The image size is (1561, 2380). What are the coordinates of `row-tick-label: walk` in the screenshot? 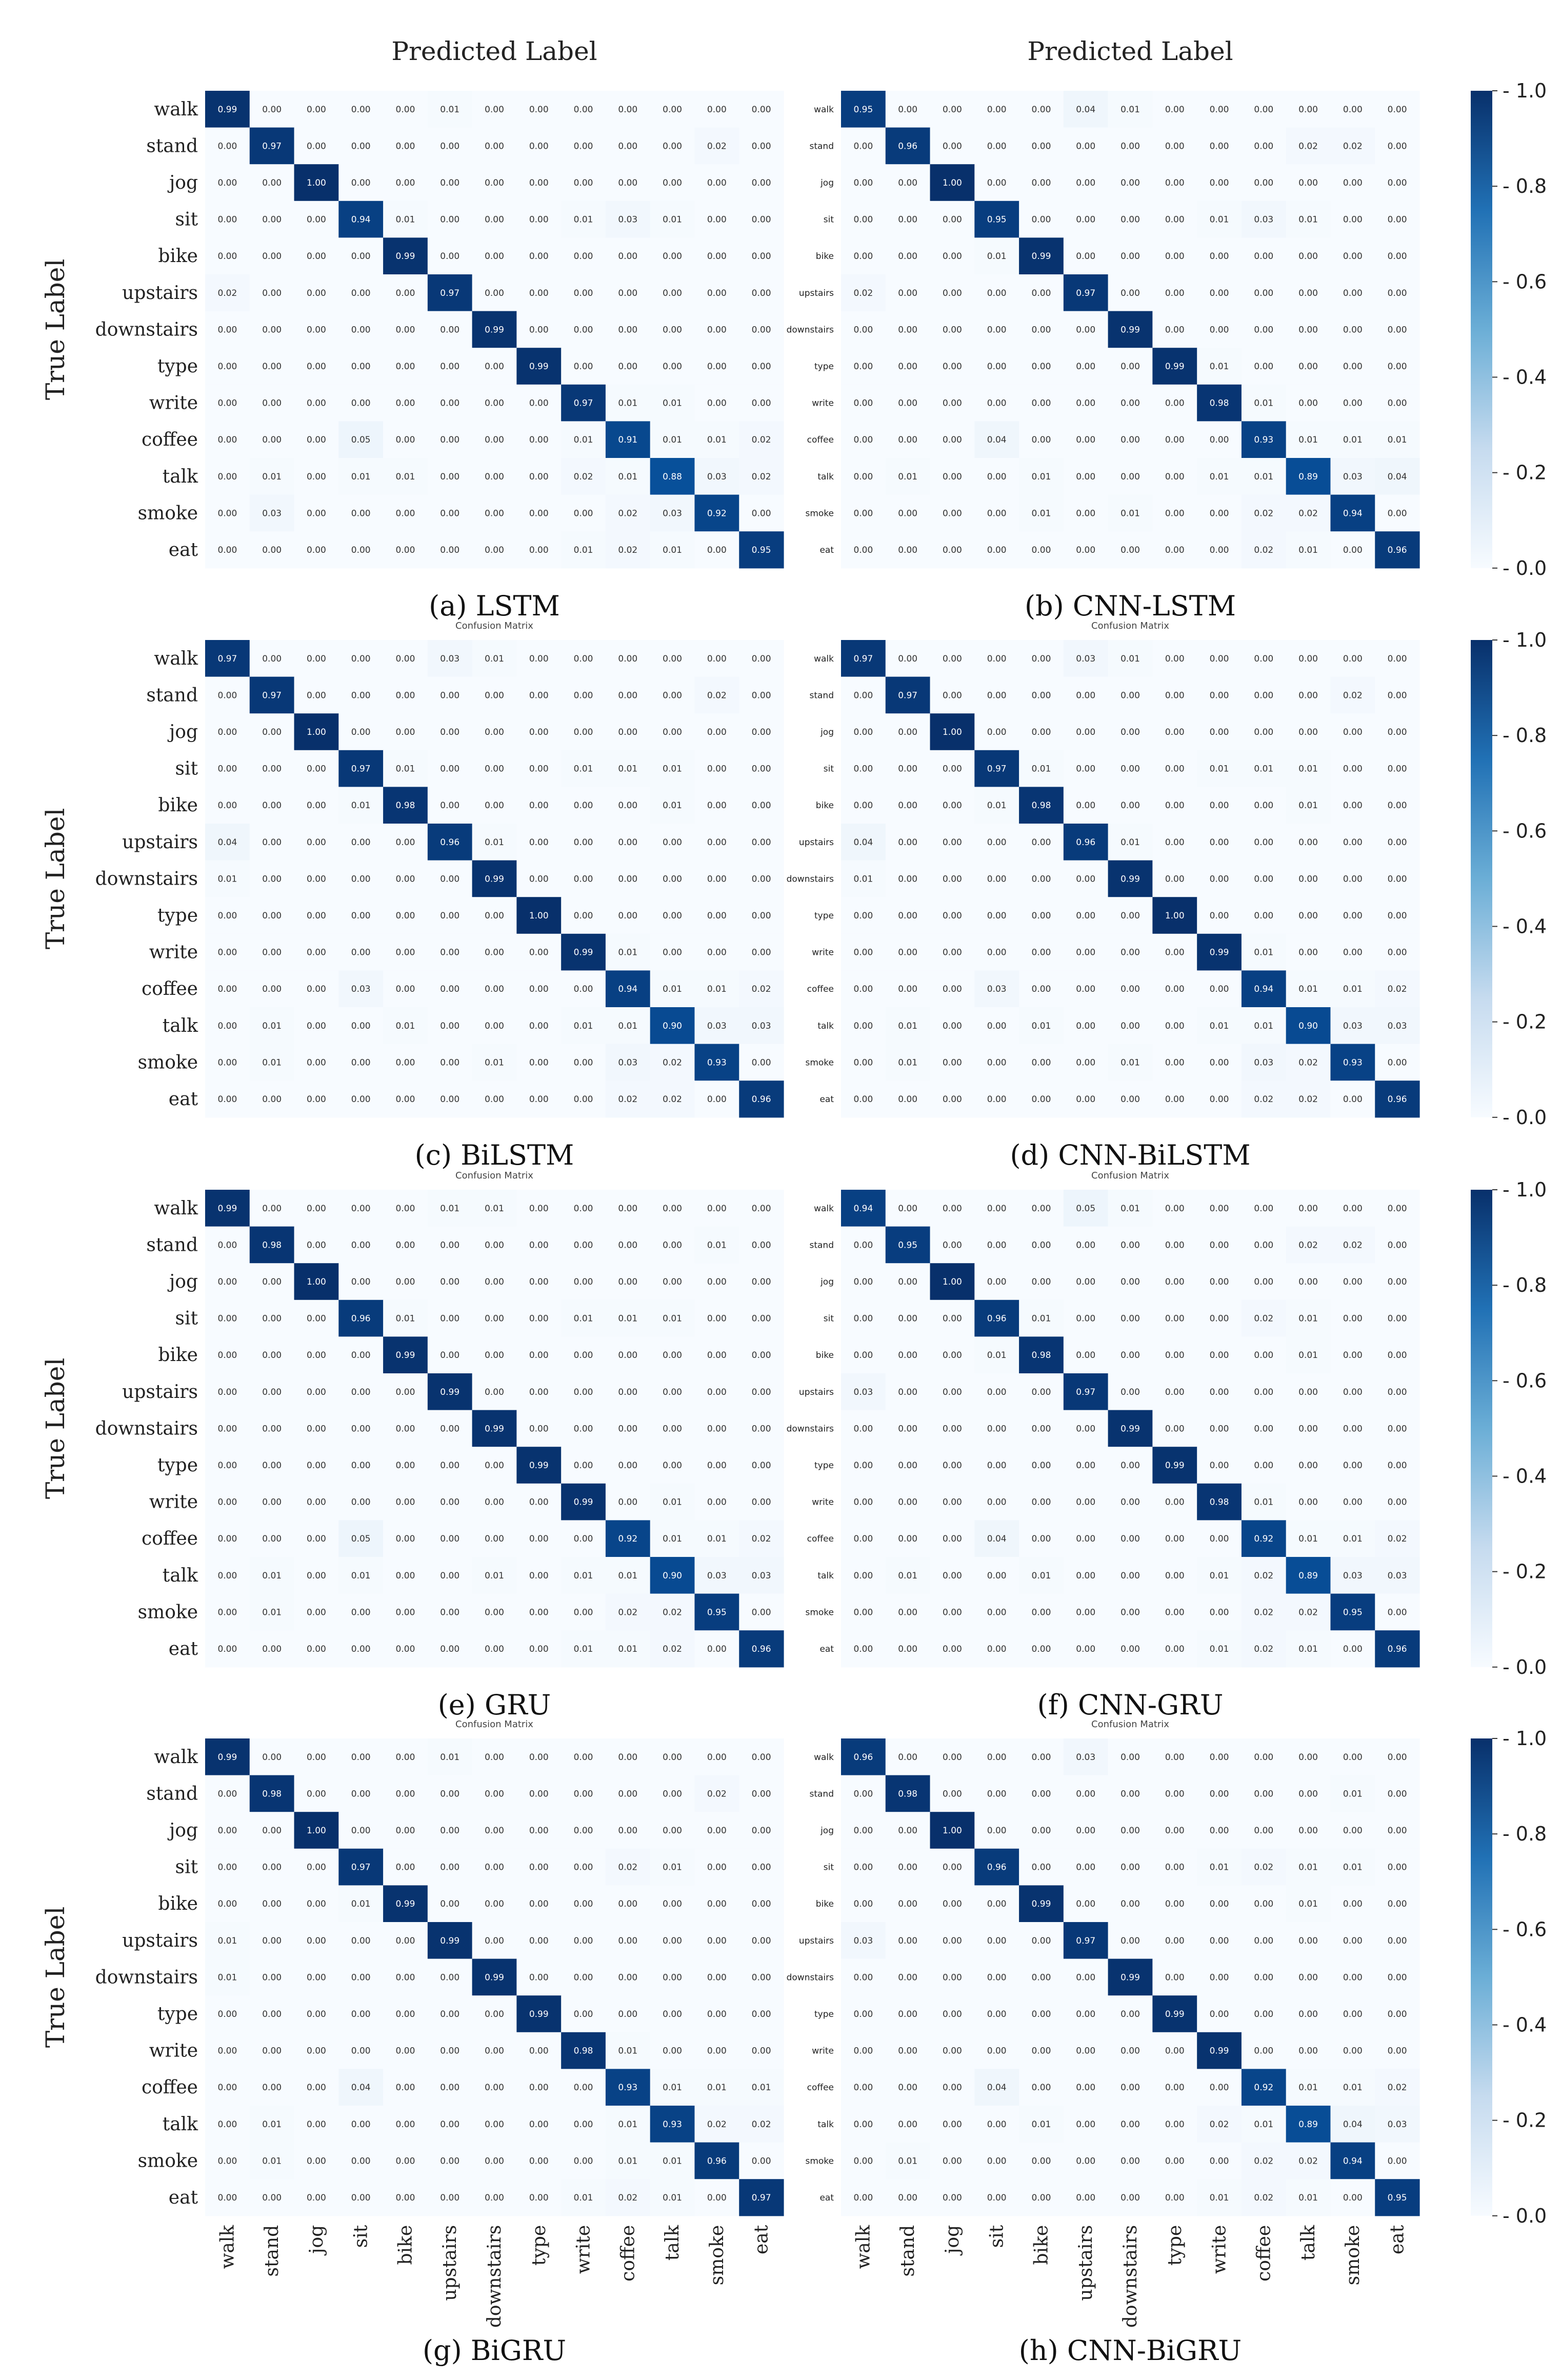 It's located at (176, 1757).